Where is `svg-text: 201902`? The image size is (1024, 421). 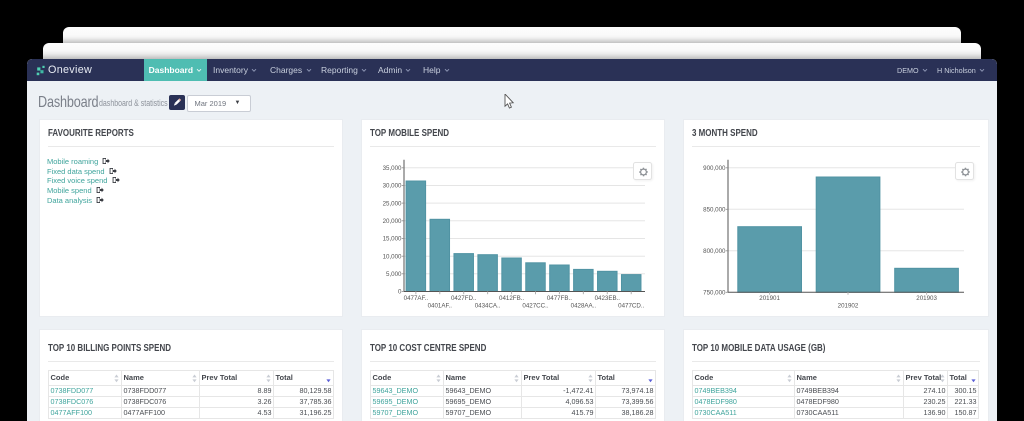
svg-text: 201902 is located at coordinates (848, 305).